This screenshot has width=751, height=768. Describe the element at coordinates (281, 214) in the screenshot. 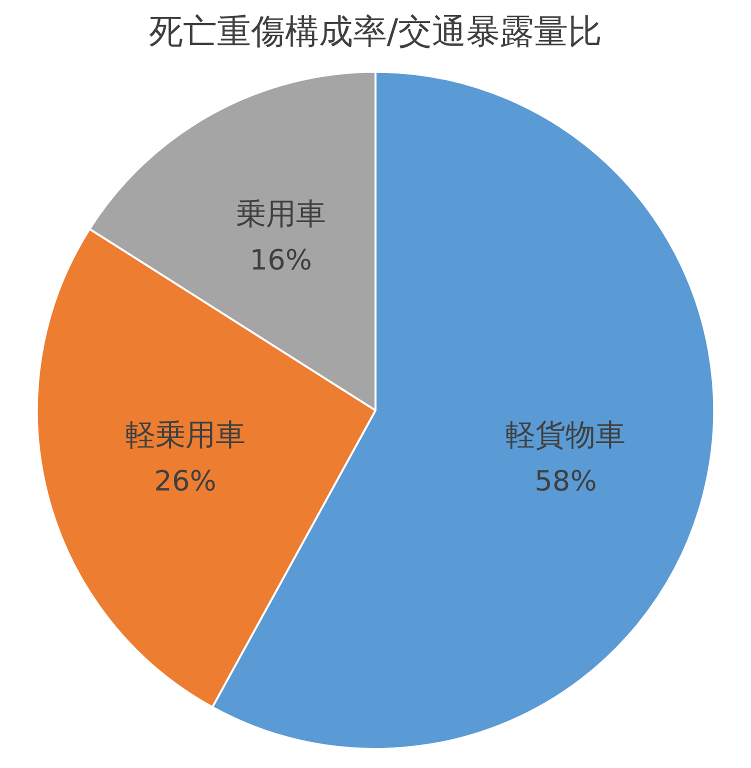

I see `slice-label: 乗用車` at that location.